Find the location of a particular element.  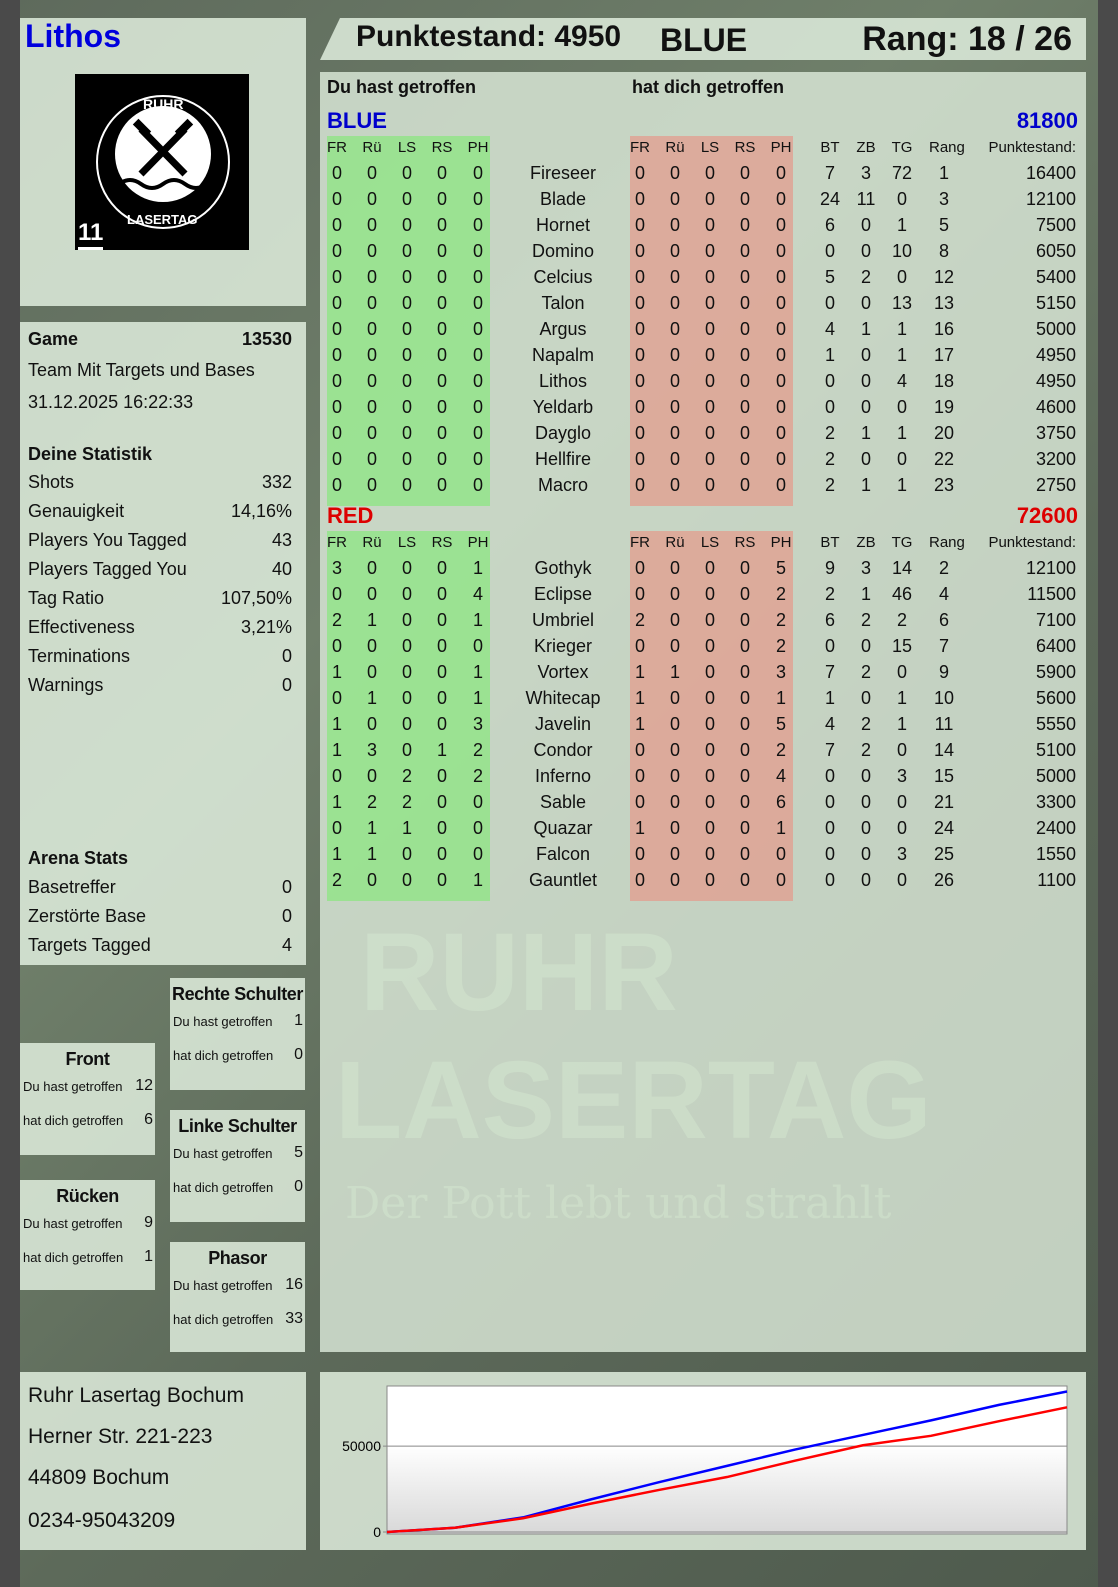

game-mode: Team Mit Targets und Bases is located at coordinates (141, 370).